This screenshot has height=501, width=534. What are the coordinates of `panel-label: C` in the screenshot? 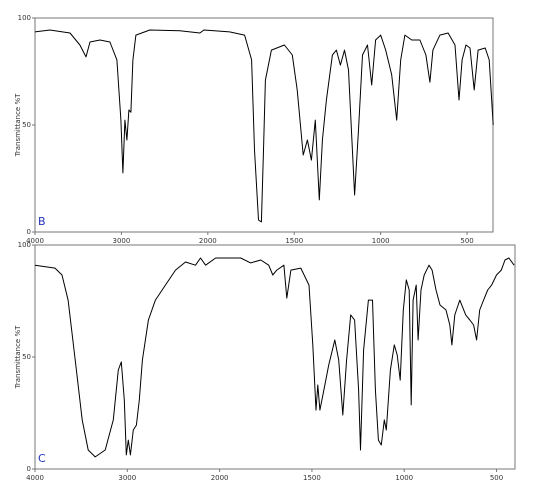 It's located at (42, 458).